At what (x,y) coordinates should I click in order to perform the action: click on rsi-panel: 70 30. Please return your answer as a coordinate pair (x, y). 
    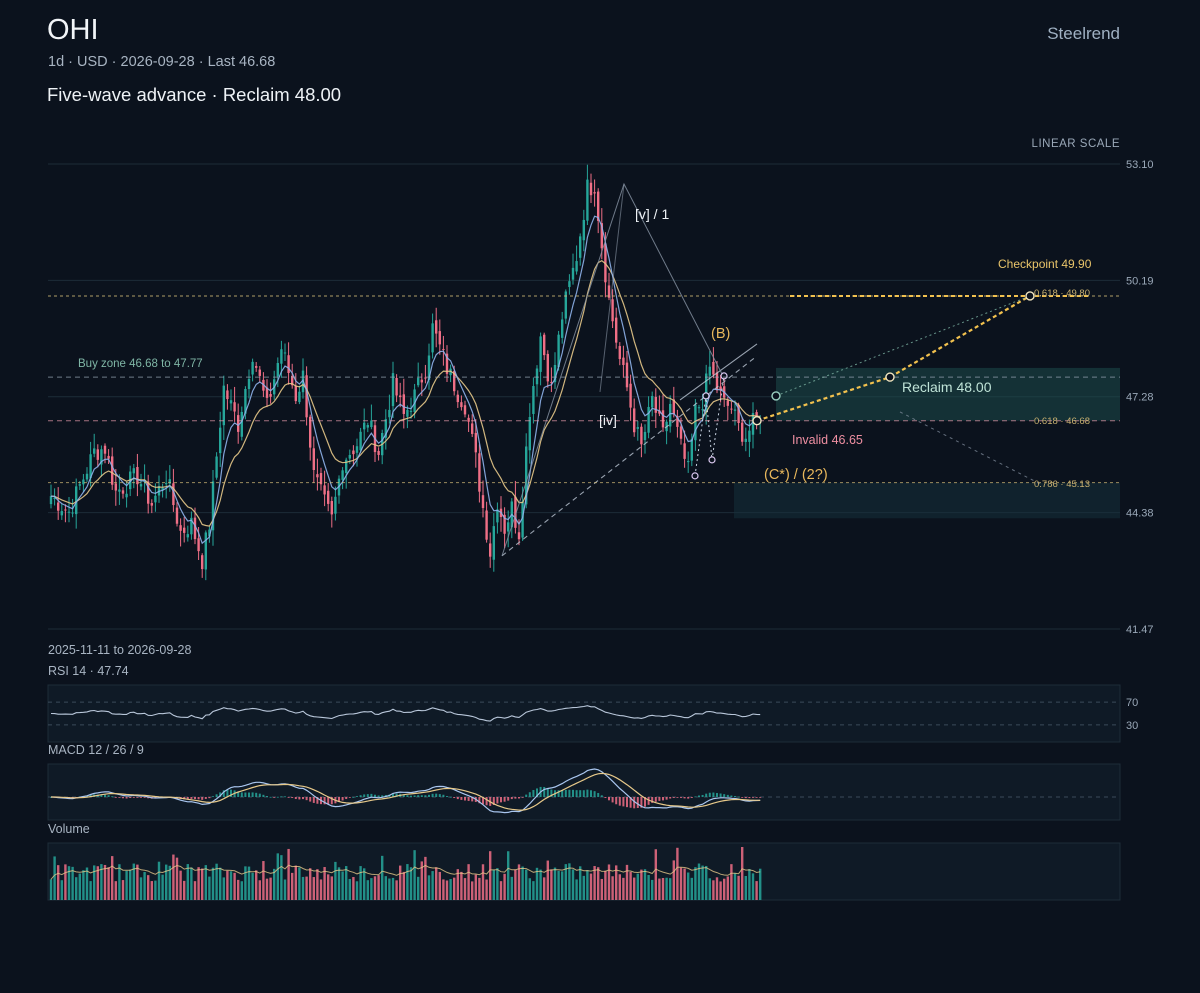
    Looking at the image, I should click on (592, 713).